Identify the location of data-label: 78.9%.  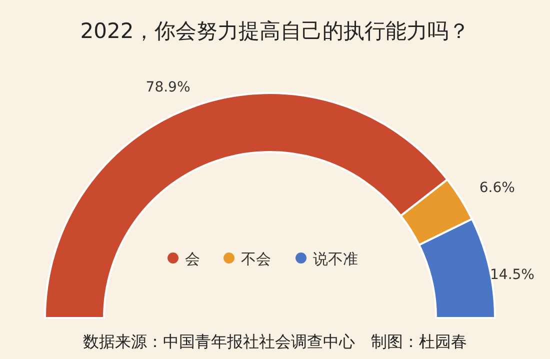
(168, 87).